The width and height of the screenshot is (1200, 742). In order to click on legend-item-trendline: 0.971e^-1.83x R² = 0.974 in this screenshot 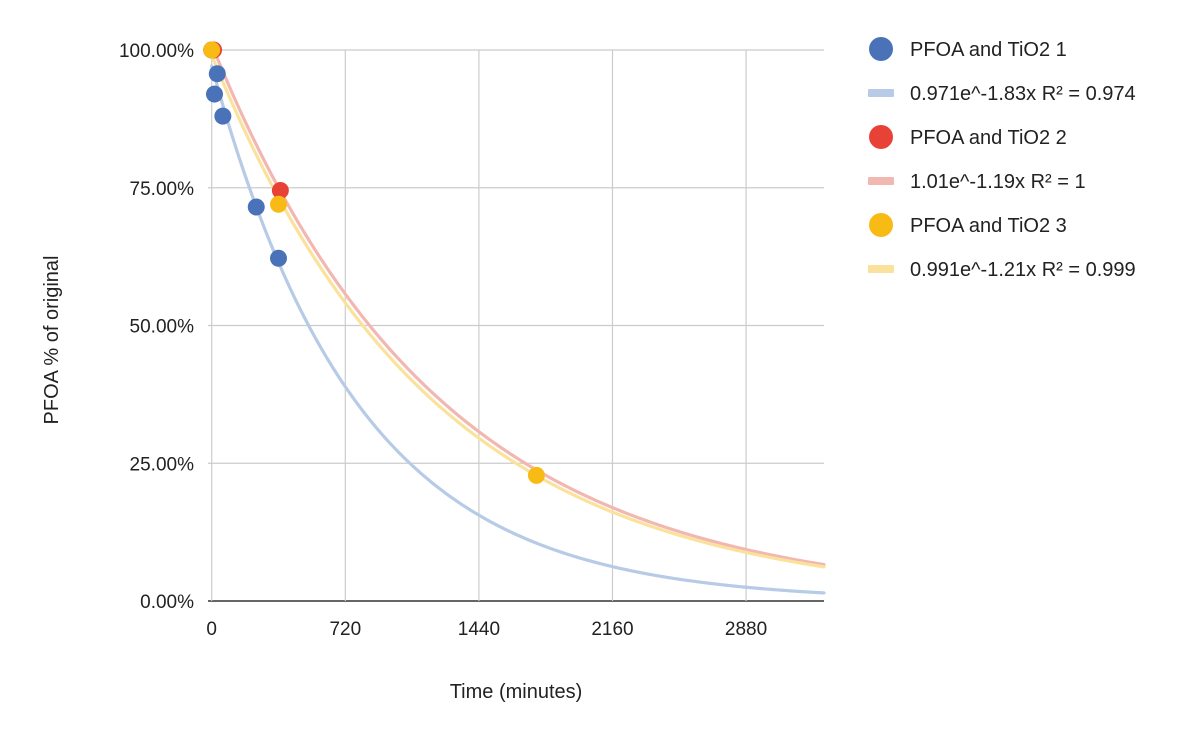, I will do `click(1026, 93)`.